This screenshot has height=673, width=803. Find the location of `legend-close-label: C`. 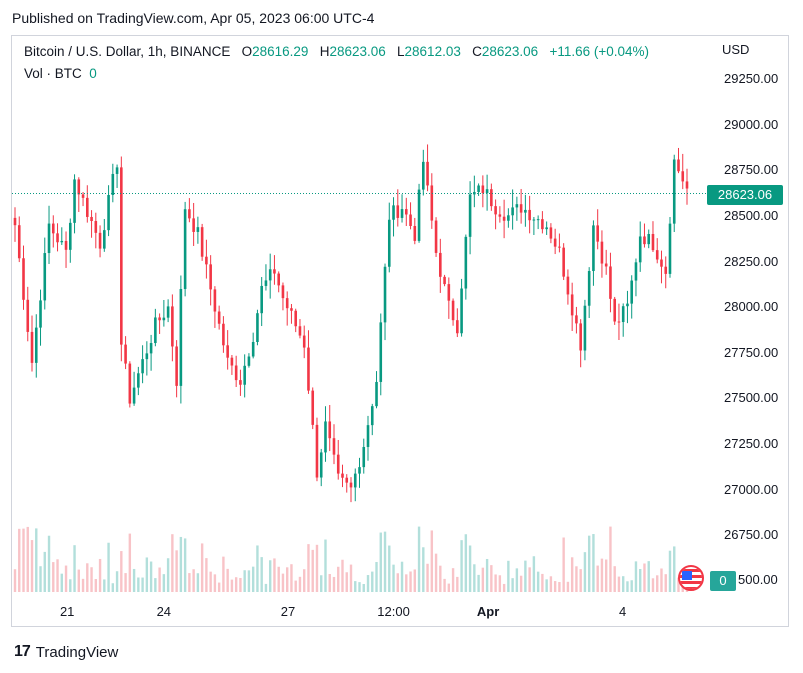

legend-close-label: C is located at coordinates (477, 51).